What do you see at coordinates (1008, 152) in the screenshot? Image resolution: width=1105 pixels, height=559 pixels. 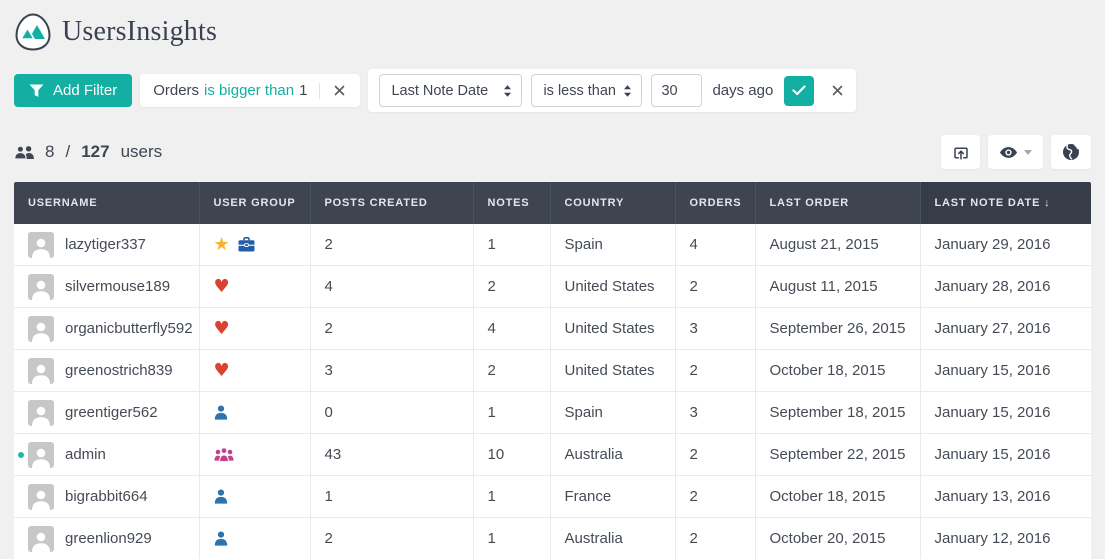 I see `eye-icon` at bounding box center [1008, 152].